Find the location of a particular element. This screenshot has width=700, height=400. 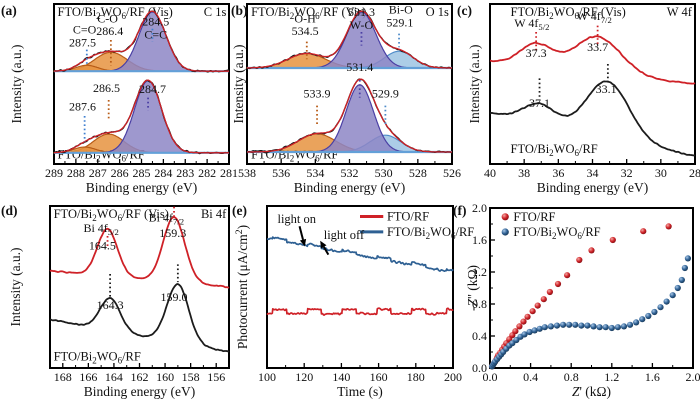

x-tick-label: 158 is located at coordinates (191, 377).